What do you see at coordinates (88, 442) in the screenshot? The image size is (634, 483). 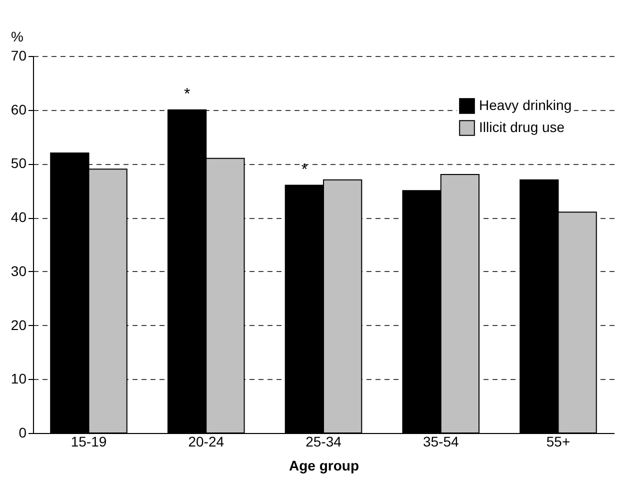 I see `x-tick-label: 15-19` at bounding box center [88, 442].